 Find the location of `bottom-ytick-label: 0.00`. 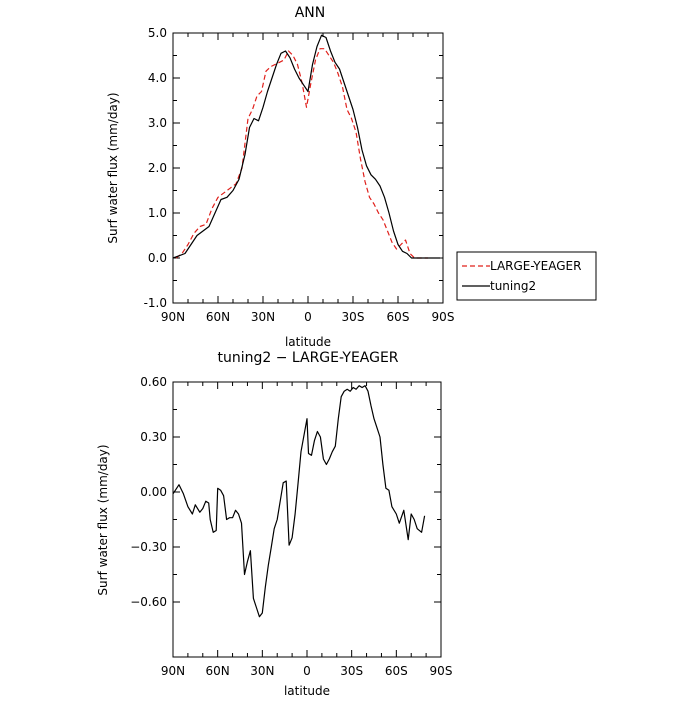

bottom-ytick-label: 0.00 is located at coordinates (153, 492).